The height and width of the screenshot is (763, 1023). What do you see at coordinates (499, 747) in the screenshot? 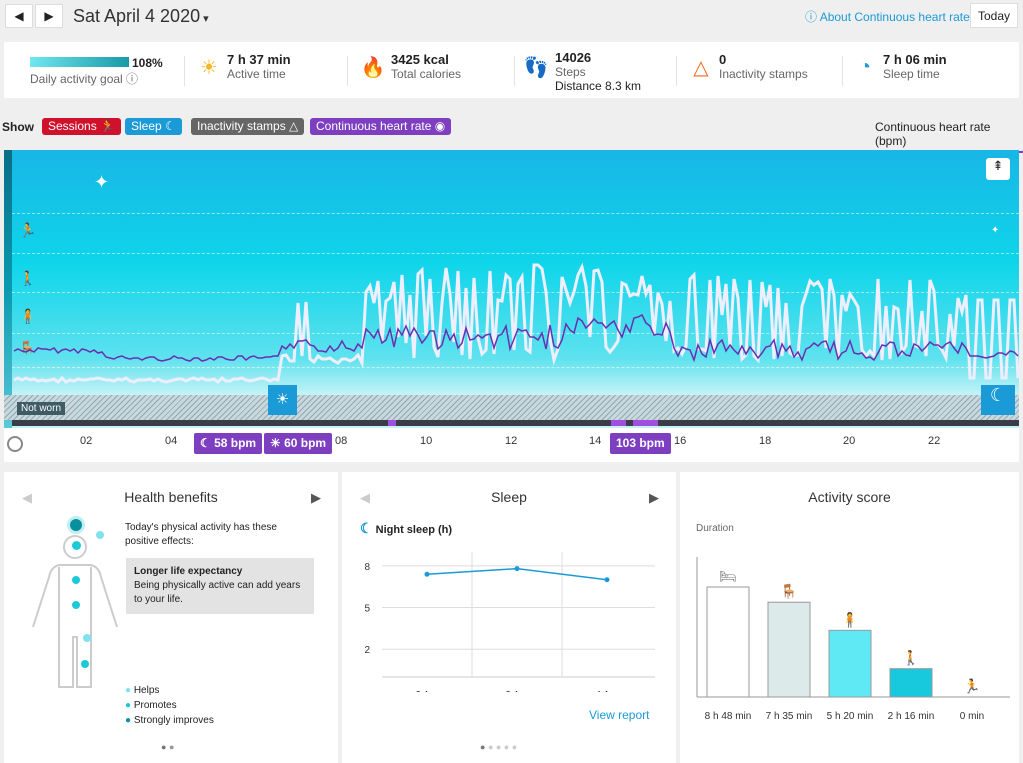
I see `page-dots: ● ● ● ● ●` at bounding box center [499, 747].